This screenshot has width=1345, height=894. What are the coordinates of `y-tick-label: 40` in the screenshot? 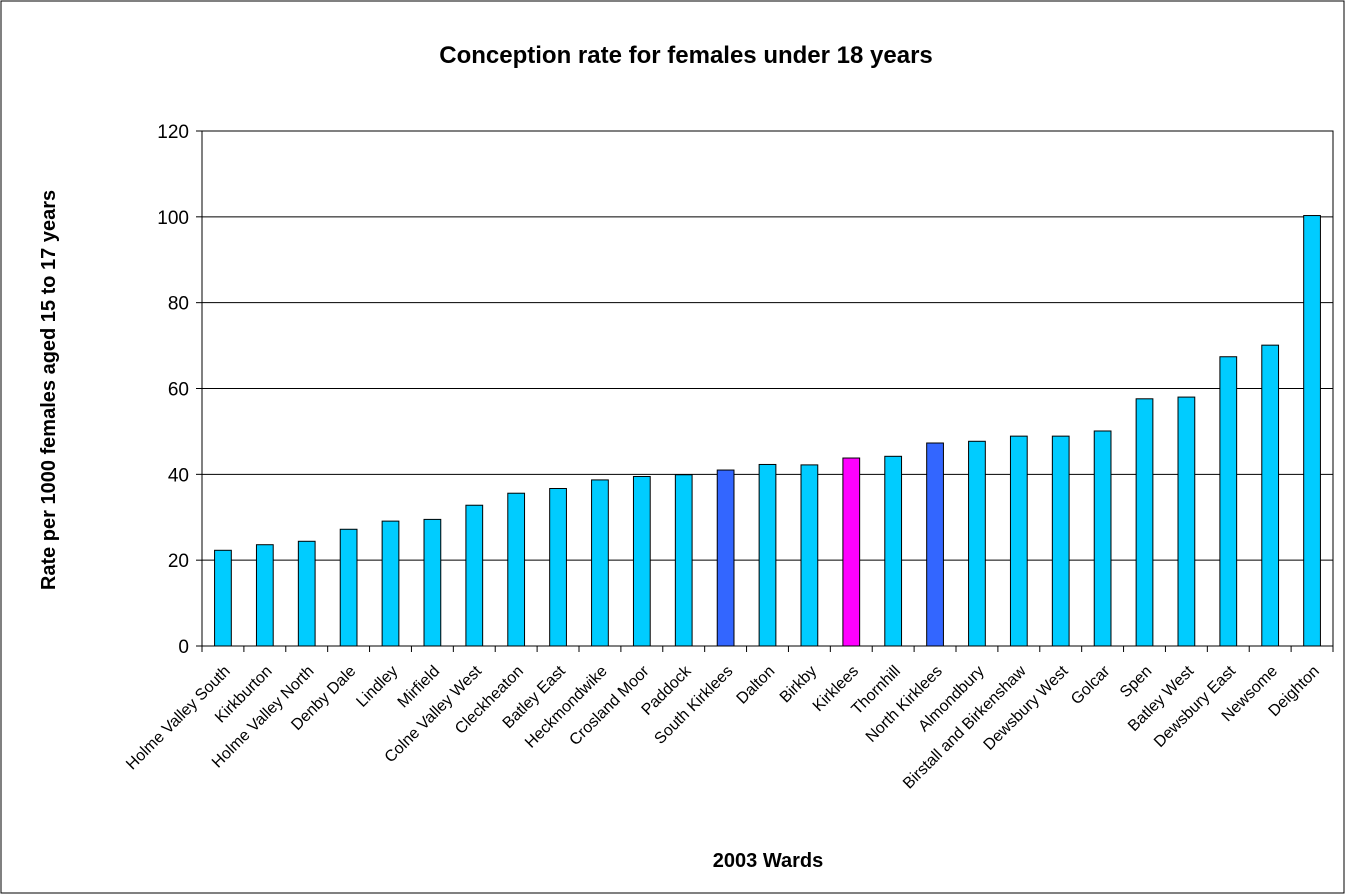 It's located at (178, 475).